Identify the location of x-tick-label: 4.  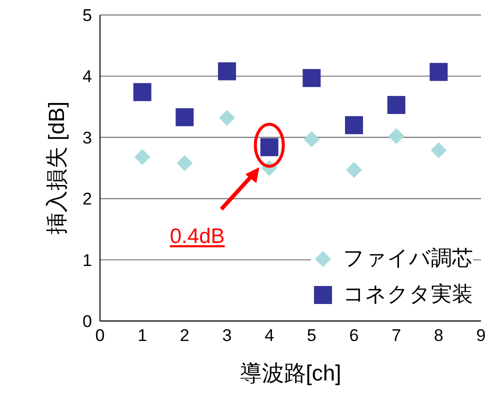
(269, 336).